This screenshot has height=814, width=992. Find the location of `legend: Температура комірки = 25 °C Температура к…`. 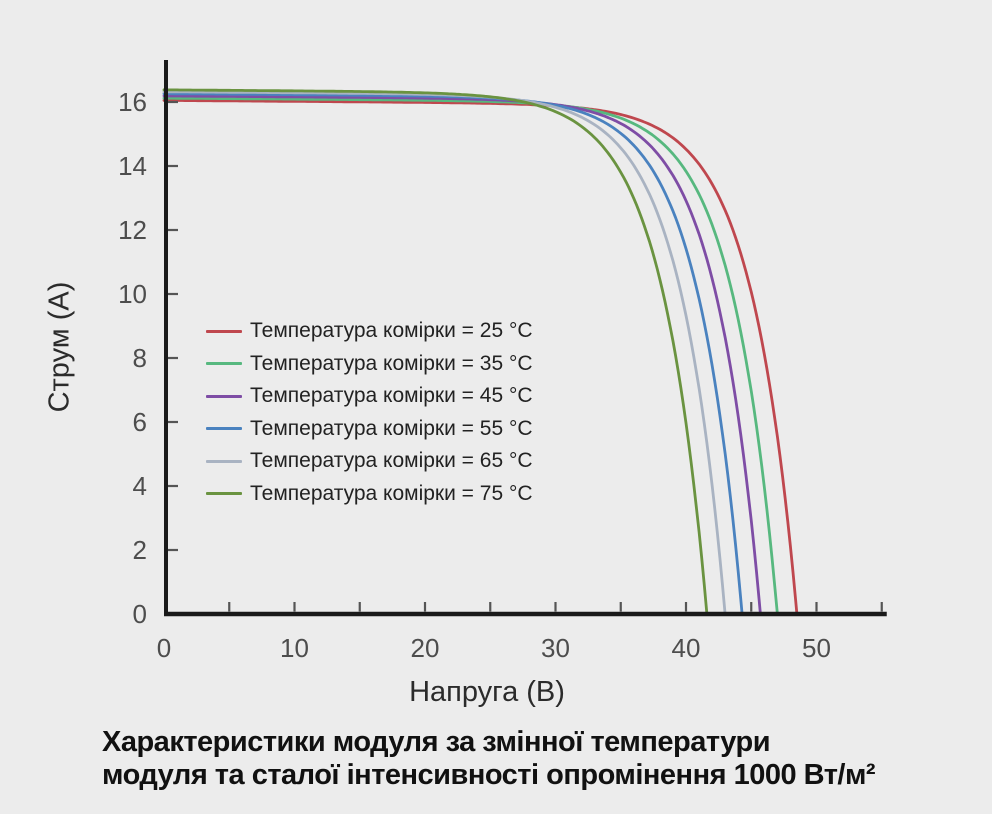

legend: Температура комірки = 25 °C Температура к… is located at coordinates (369, 412).